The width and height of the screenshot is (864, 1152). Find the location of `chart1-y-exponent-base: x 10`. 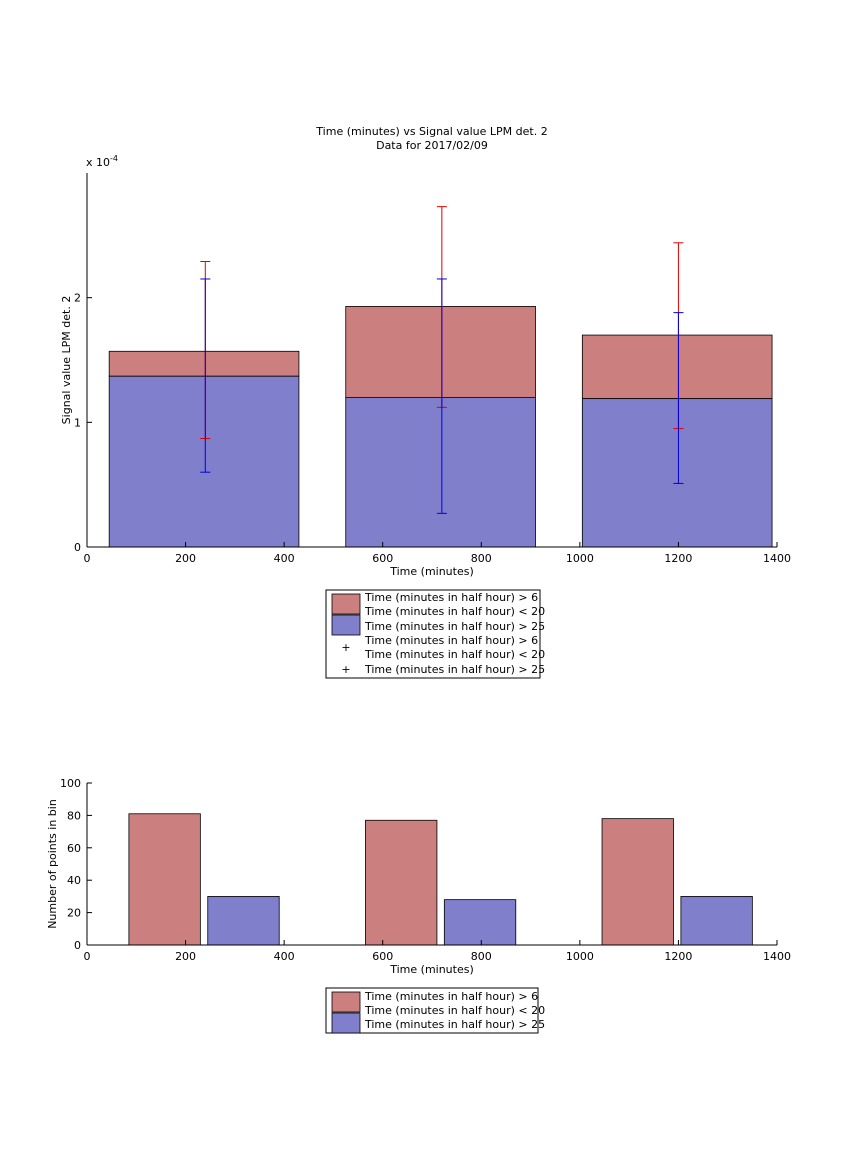

chart1-y-exponent-base: x 10 is located at coordinates (98, 162).